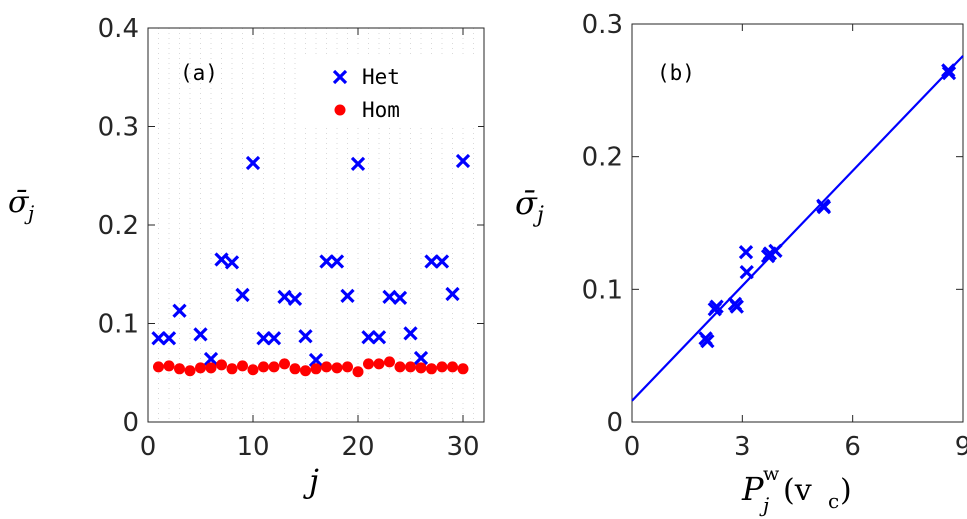 This screenshot has width=967, height=519. What do you see at coordinates (311, 265) in the screenshot?
I see `marks-a` at bounding box center [311, 265].